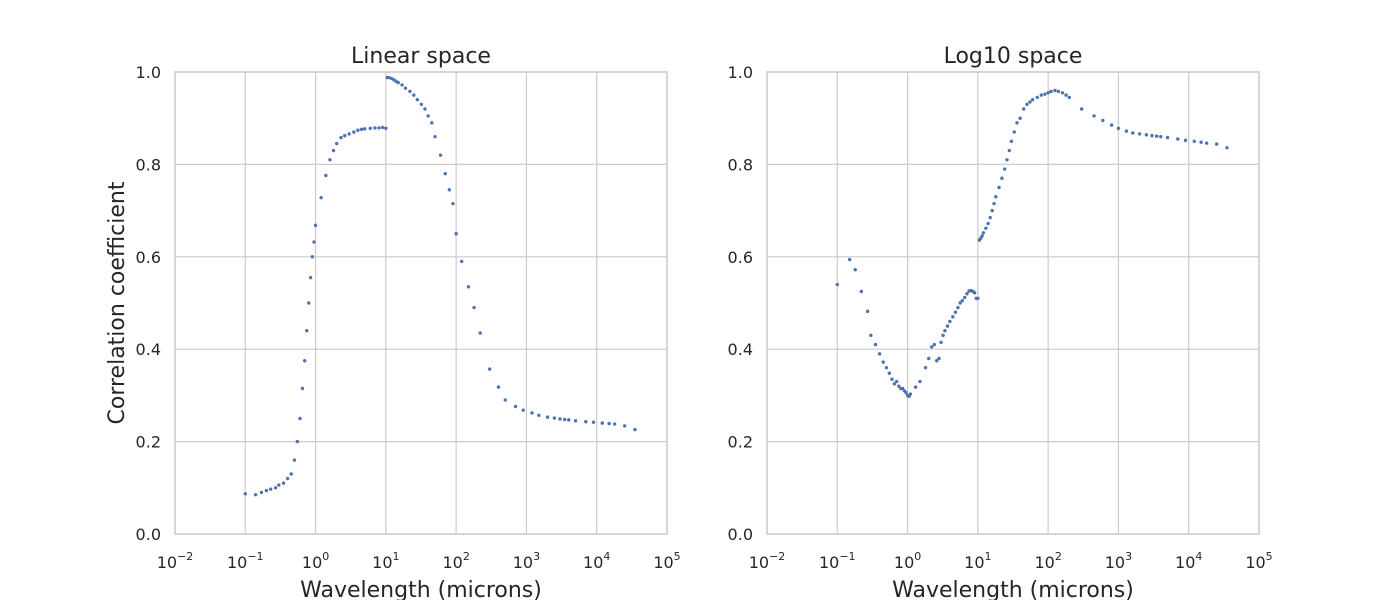  Describe the element at coordinates (148, 349) in the screenshot. I see `y-tick-label: 0.4` at that location.